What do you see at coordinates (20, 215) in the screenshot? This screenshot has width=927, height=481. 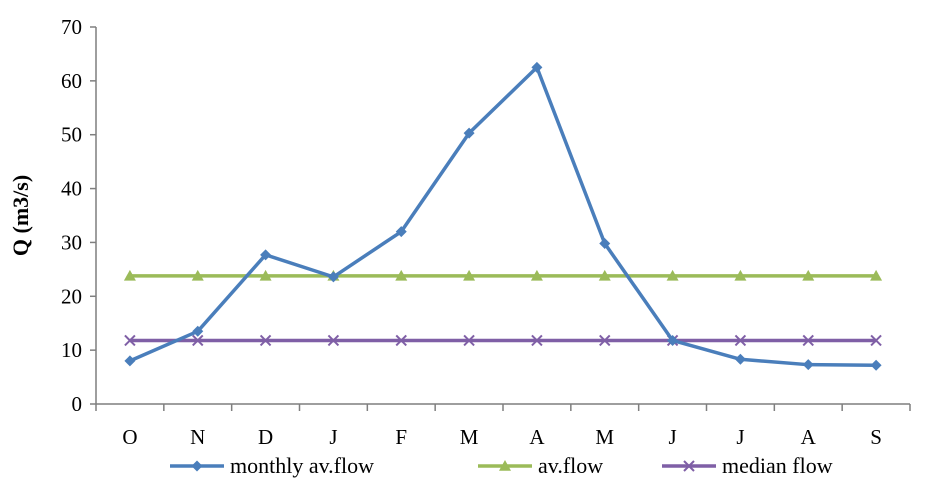 I see `y-axis-label: Q (m3/s)` at bounding box center [20, 215].